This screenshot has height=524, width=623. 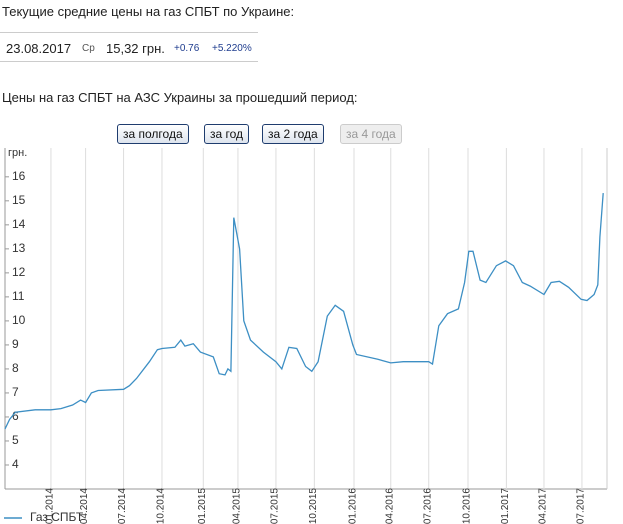 I want to click on x-tick-label: 08.01.2015, so click(x=202, y=506).